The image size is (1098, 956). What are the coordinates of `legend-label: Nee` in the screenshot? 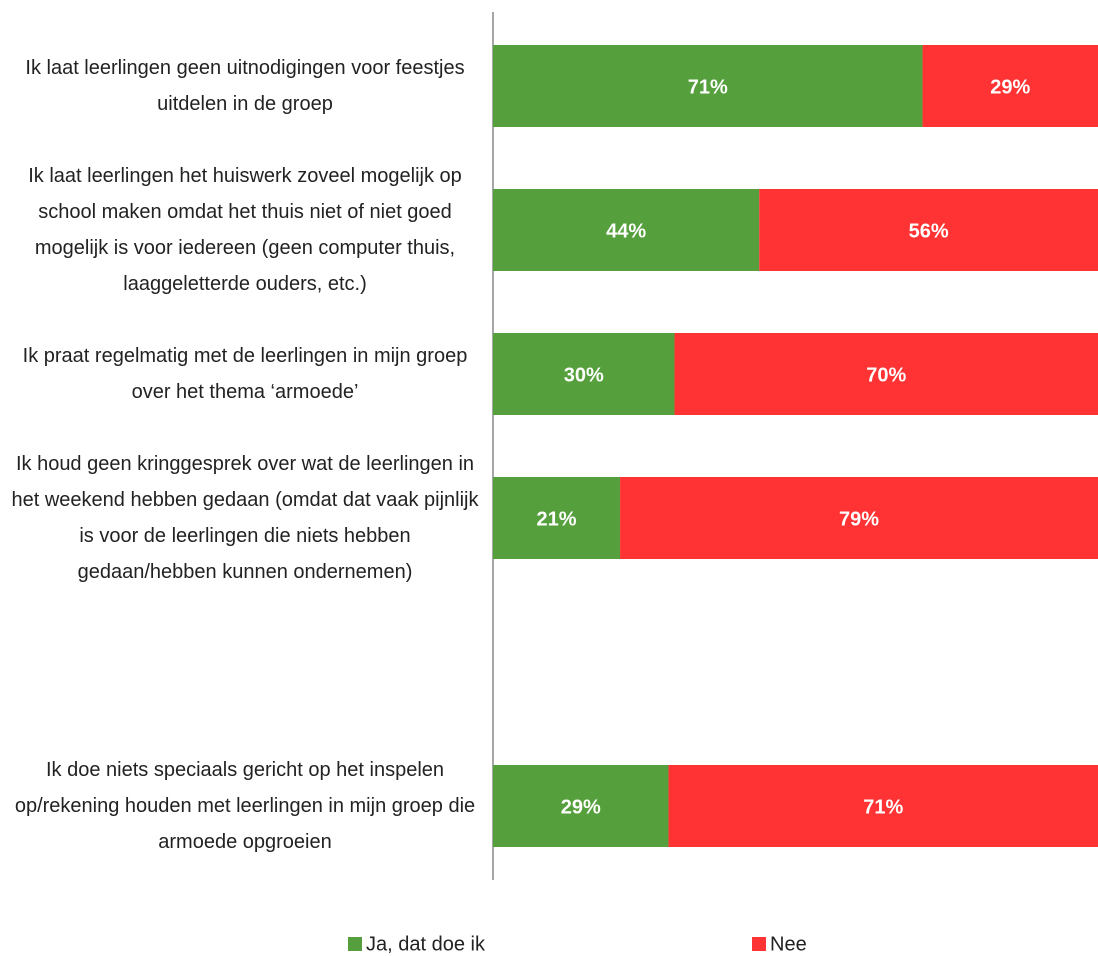 It's located at (788, 944).